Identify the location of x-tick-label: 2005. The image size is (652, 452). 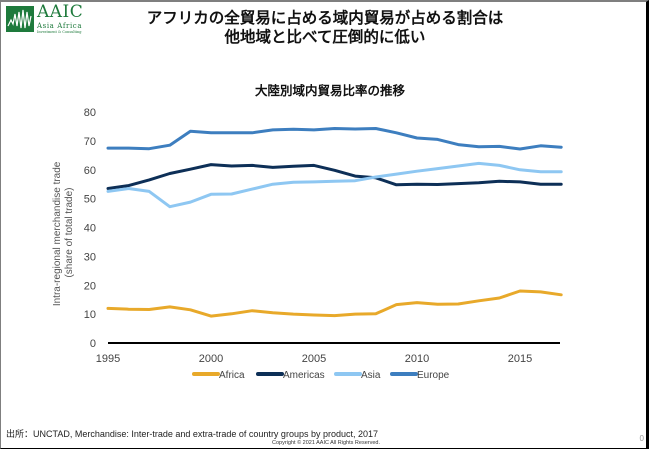
(314, 359).